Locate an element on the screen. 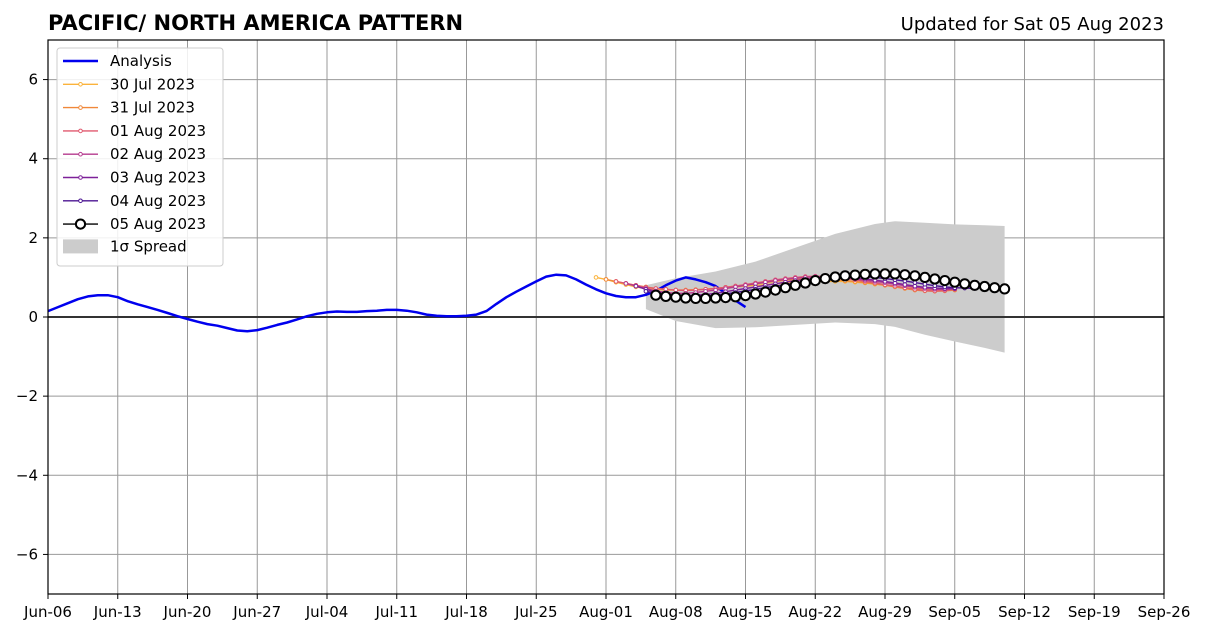  x-tick-label: Sep-12 is located at coordinates (1024, 612).